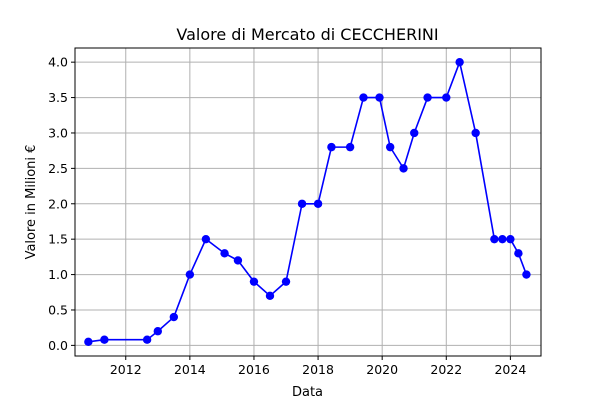 This screenshot has height=400, width=600. I want to click on x-tick-label: 2014, so click(190, 369).